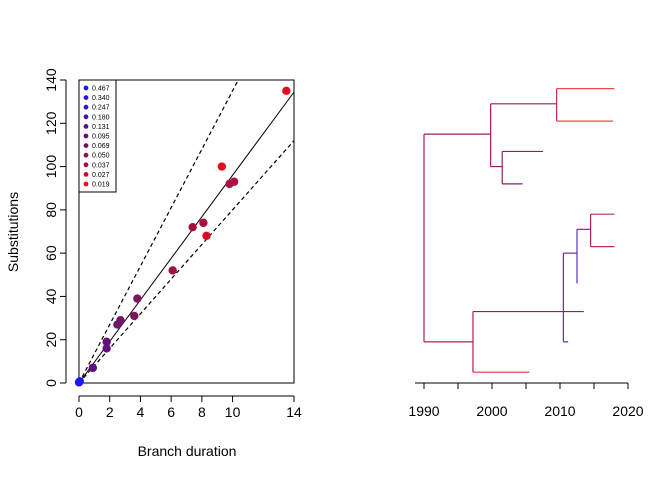 Image resolution: width=672 pixels, height=485 pixels. I want to click on y-tick-label: 80, so click(51, 210).